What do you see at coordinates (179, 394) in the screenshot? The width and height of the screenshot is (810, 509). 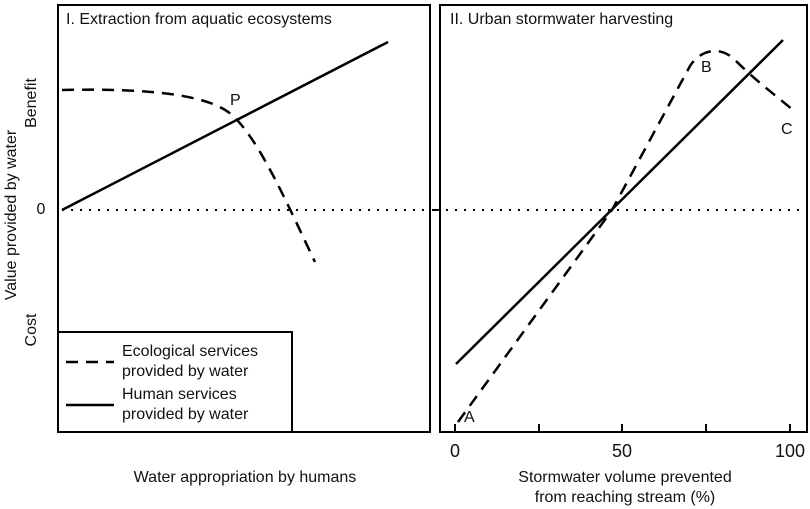 I see `legend-text: Human services` at bounding box center [179, 394].